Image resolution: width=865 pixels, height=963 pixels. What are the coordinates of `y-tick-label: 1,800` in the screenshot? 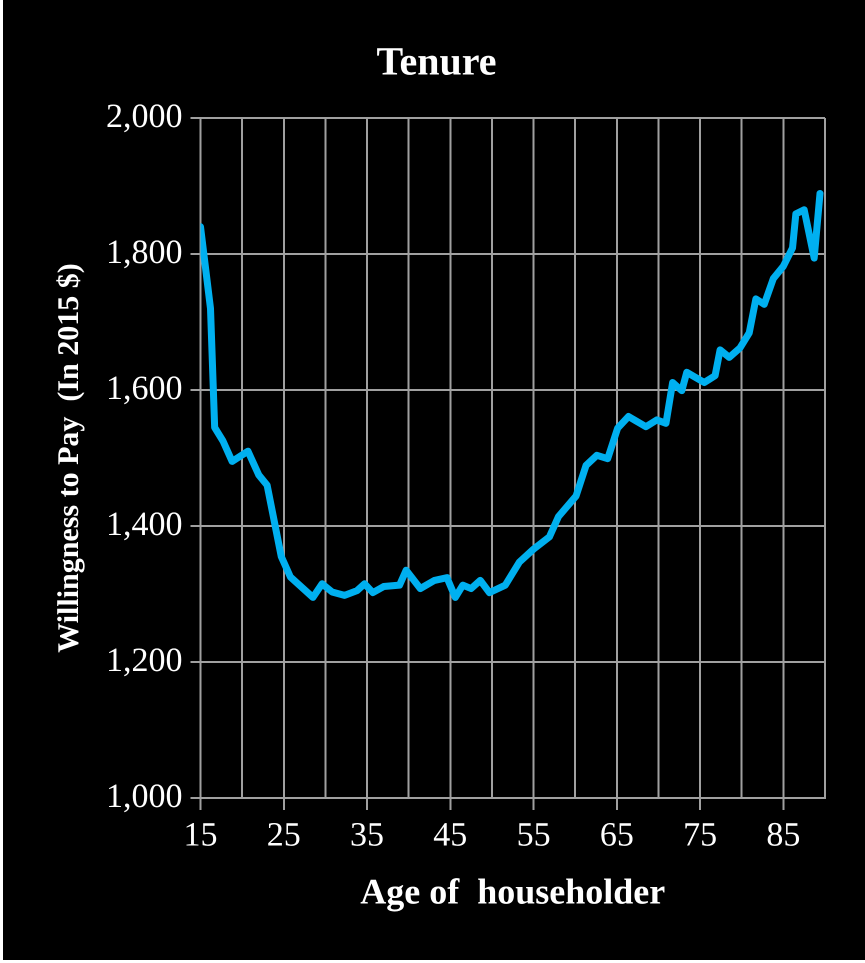 It's located at (144, 252).